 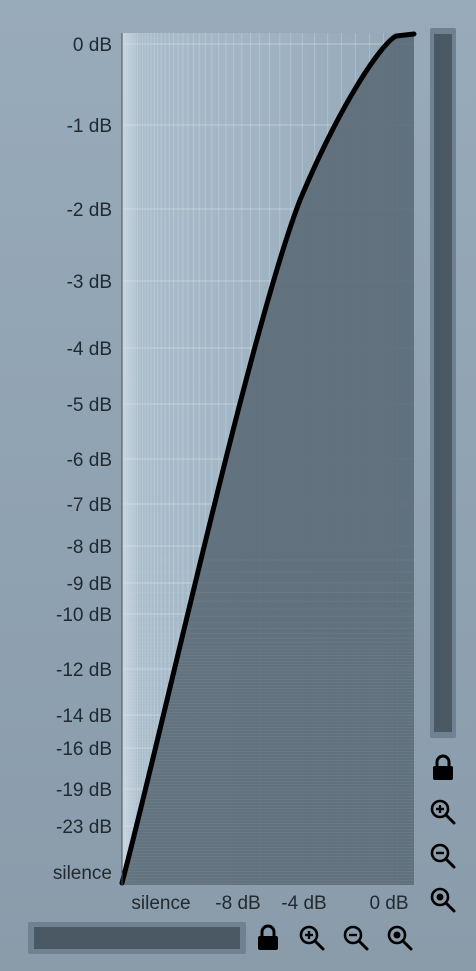 What do you see at coordinates (89, 584) in the screenshot?
I see `y-tick-label: -9 dB` at bounding box center [89, 584].